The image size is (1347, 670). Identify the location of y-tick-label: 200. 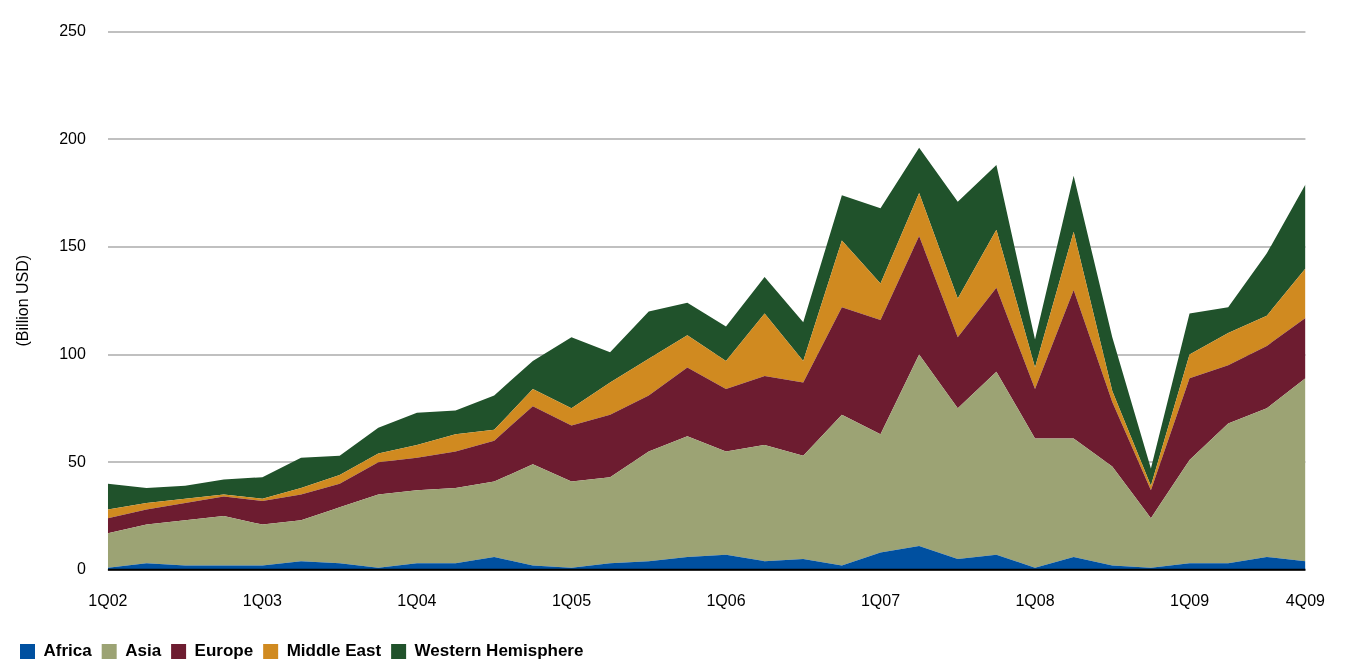
(72, 138).